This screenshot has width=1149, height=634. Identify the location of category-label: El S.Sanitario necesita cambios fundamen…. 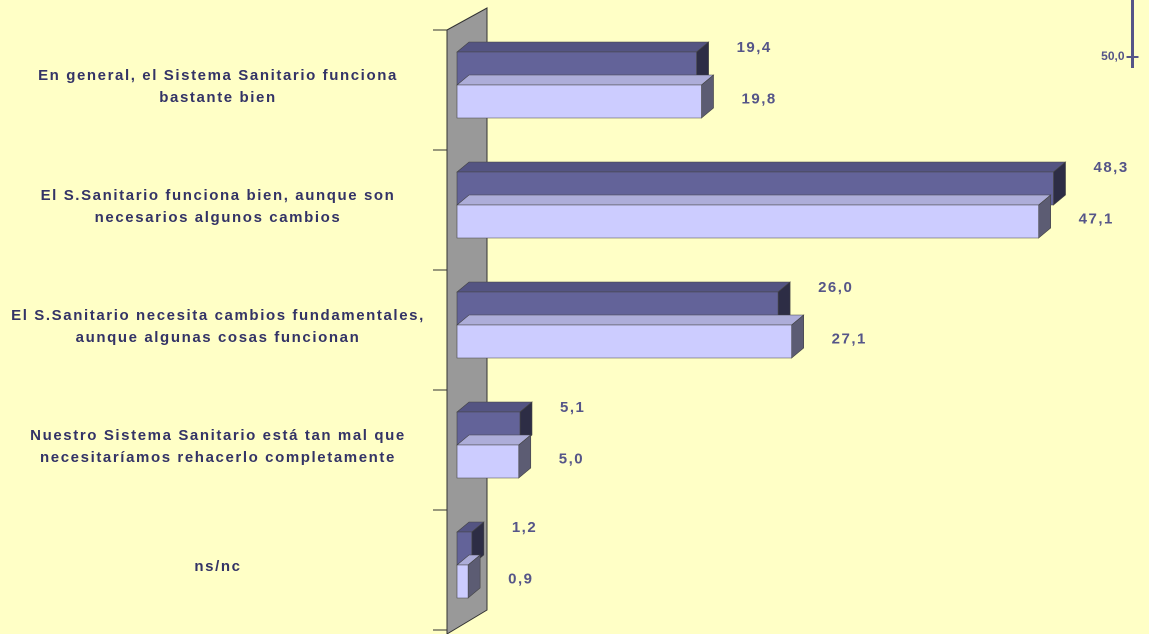
(218, 326).